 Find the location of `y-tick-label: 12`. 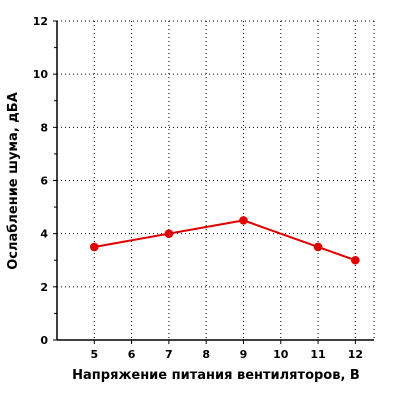

y-tick-label: 12 is located at coordinates (40, 21).